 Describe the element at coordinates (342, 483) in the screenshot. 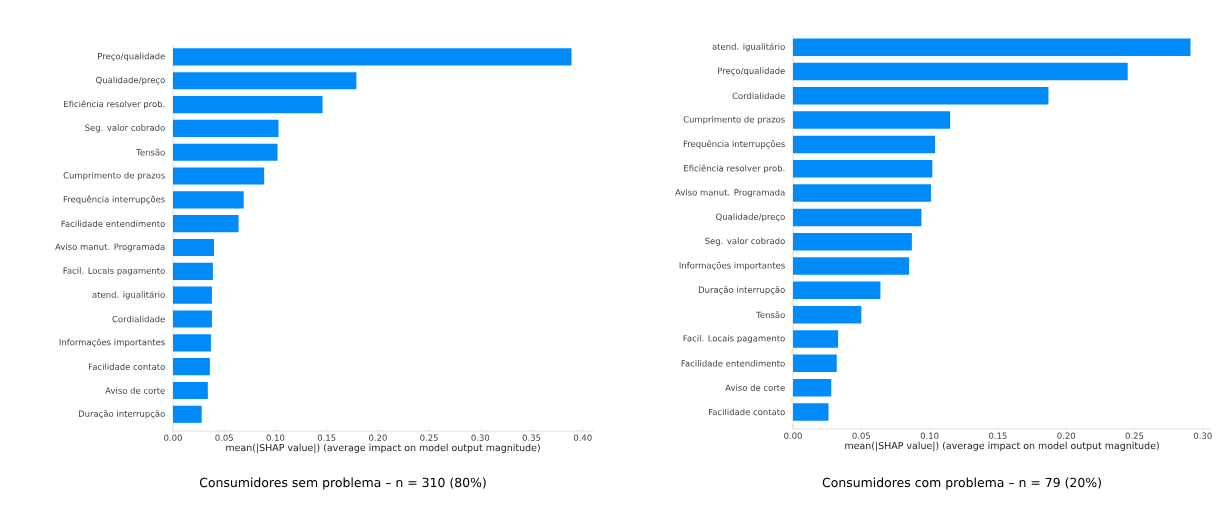

I see `text: Consumidores sem problema – n = 310 (80%)` at that location.